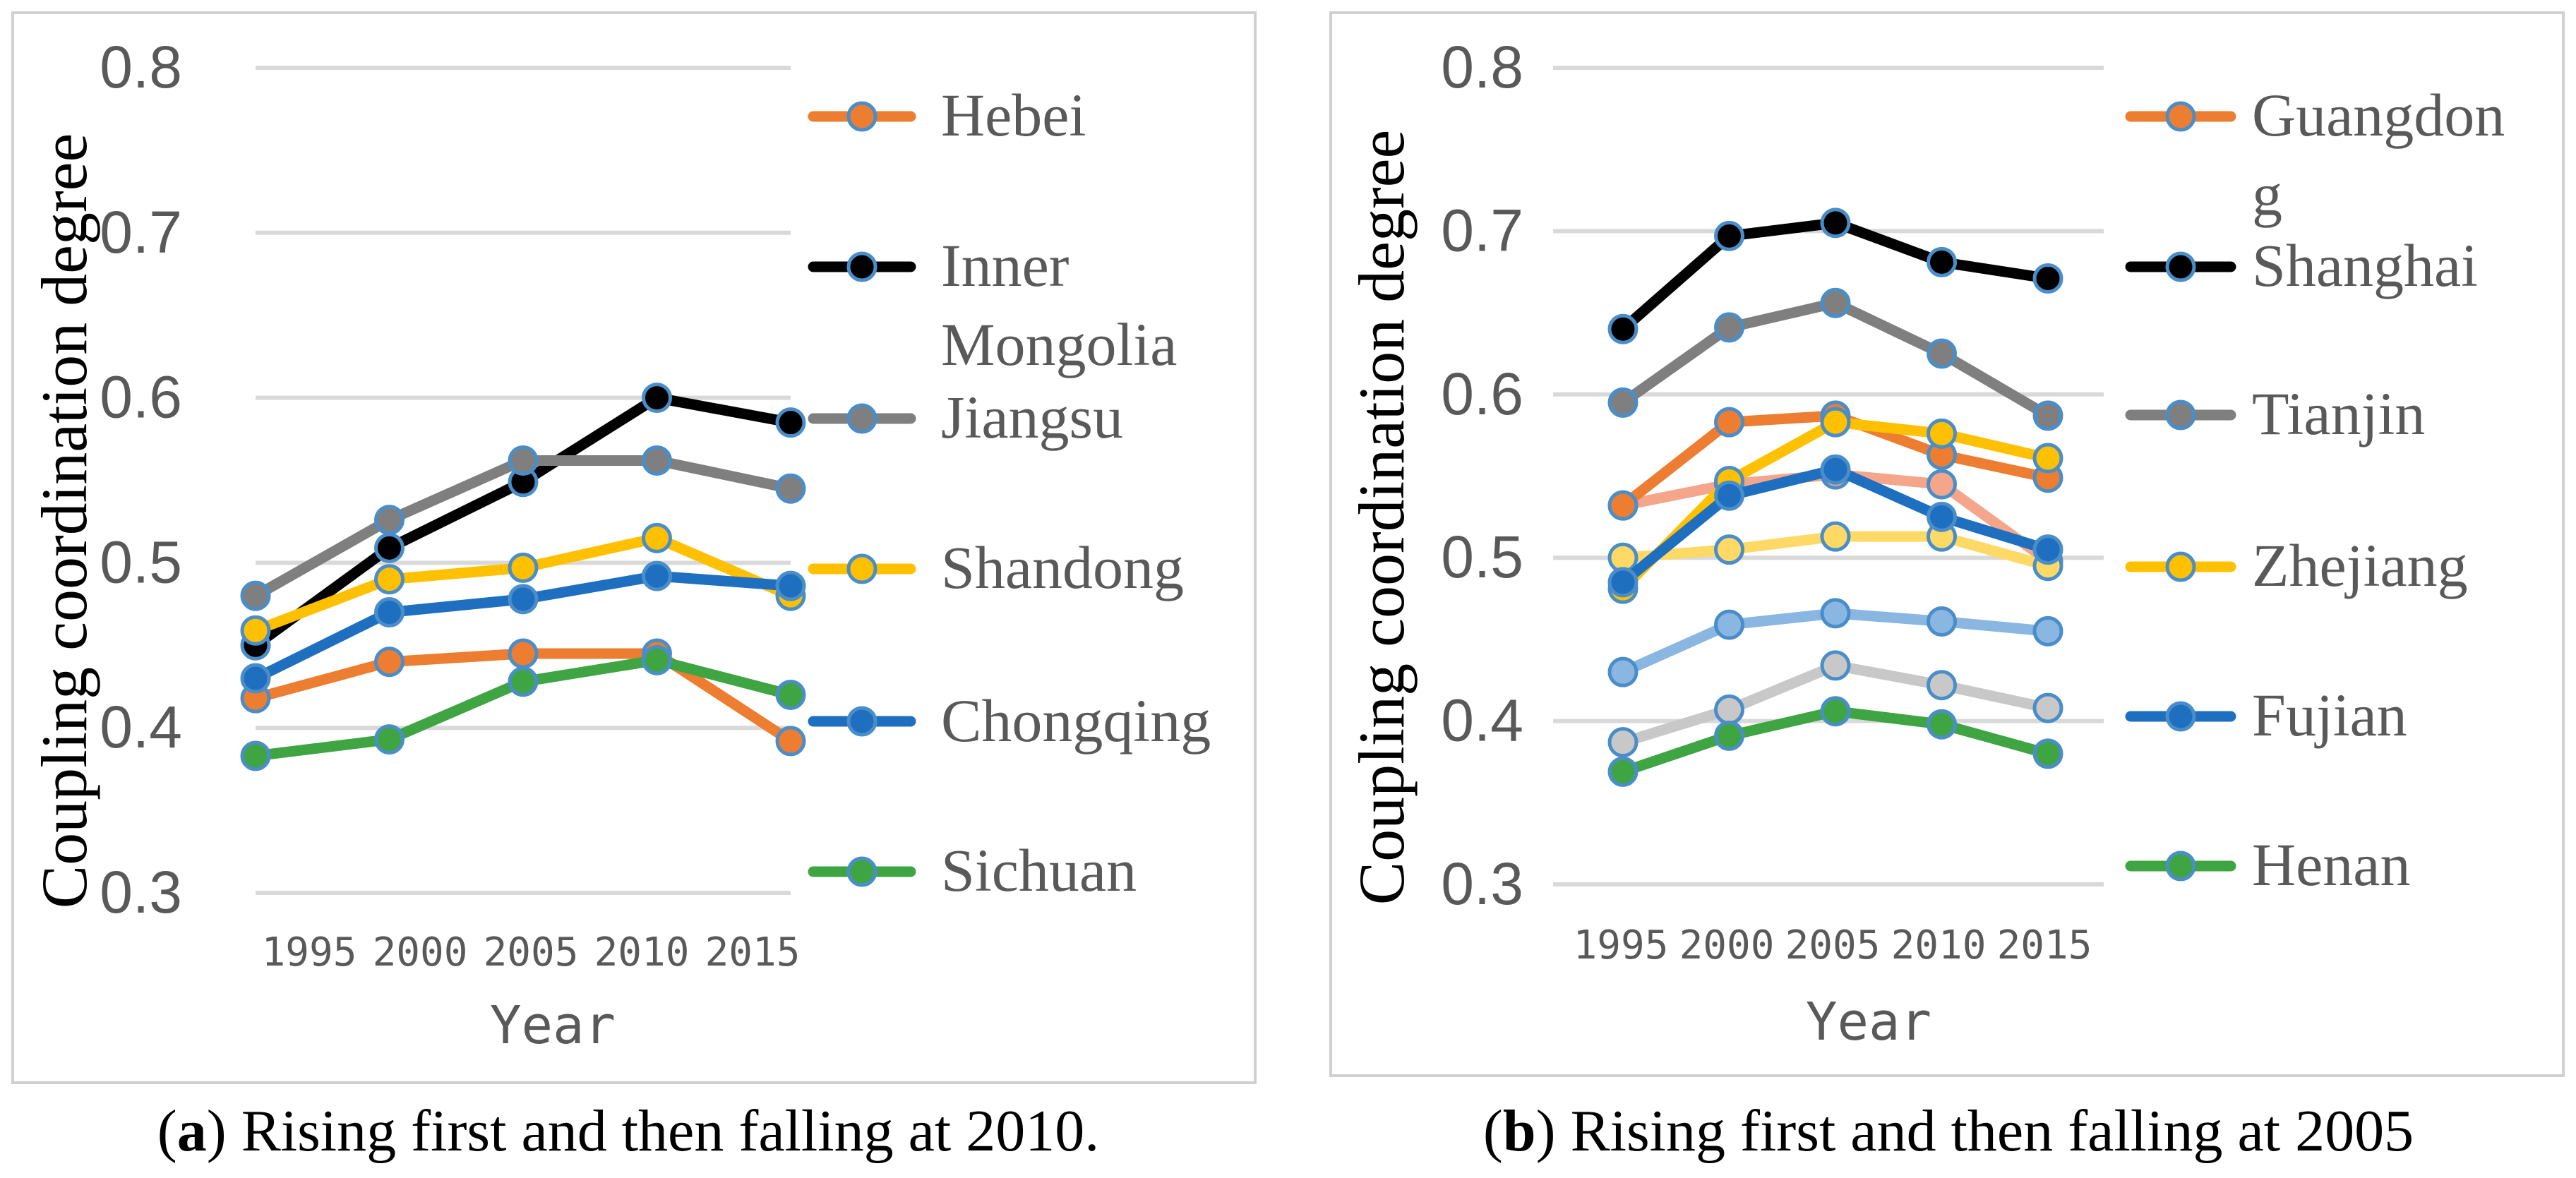 The width and height of the screenshot is (2576, 1178). What do you see at coordinates (642, 952) in the screenshot?
I see `panel-a-x-tick-2010: 2010` at bounding box center [642, 952].